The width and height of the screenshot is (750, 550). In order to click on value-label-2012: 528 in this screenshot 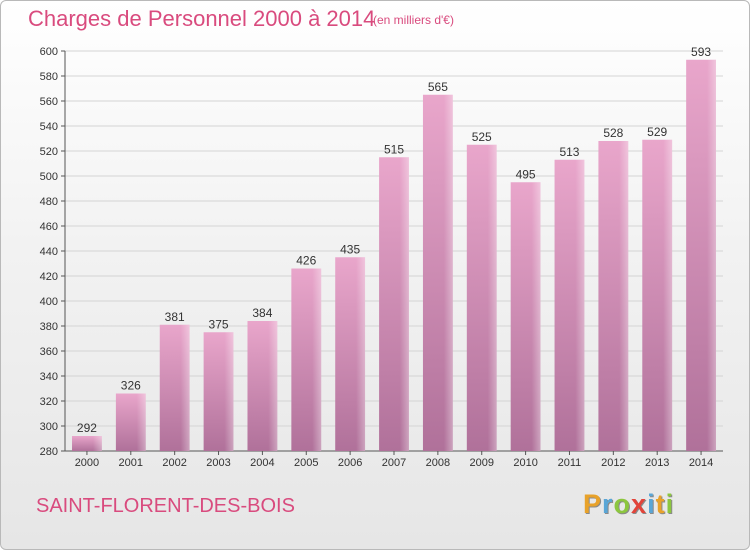, I will do `click(613, 133)`.